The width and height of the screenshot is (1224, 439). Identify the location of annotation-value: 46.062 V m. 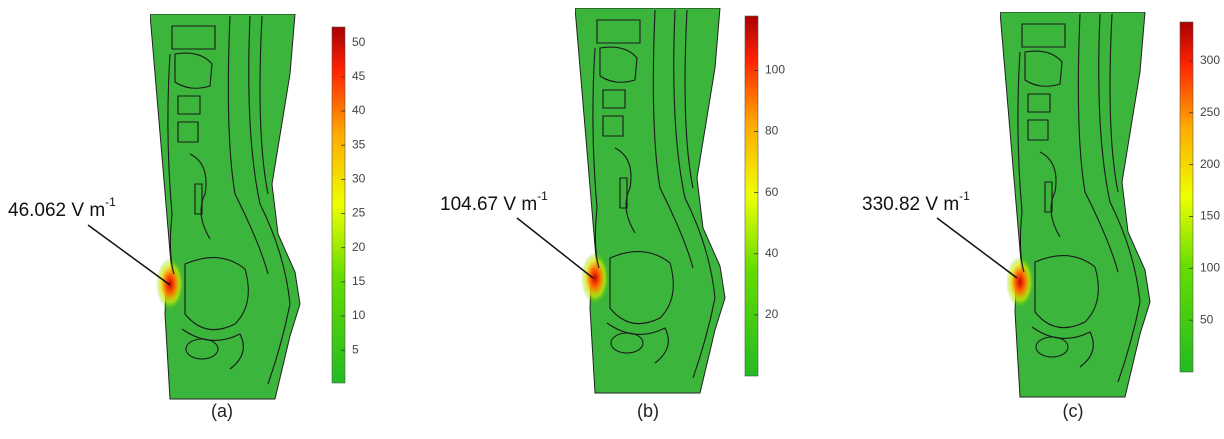
(56, 210).